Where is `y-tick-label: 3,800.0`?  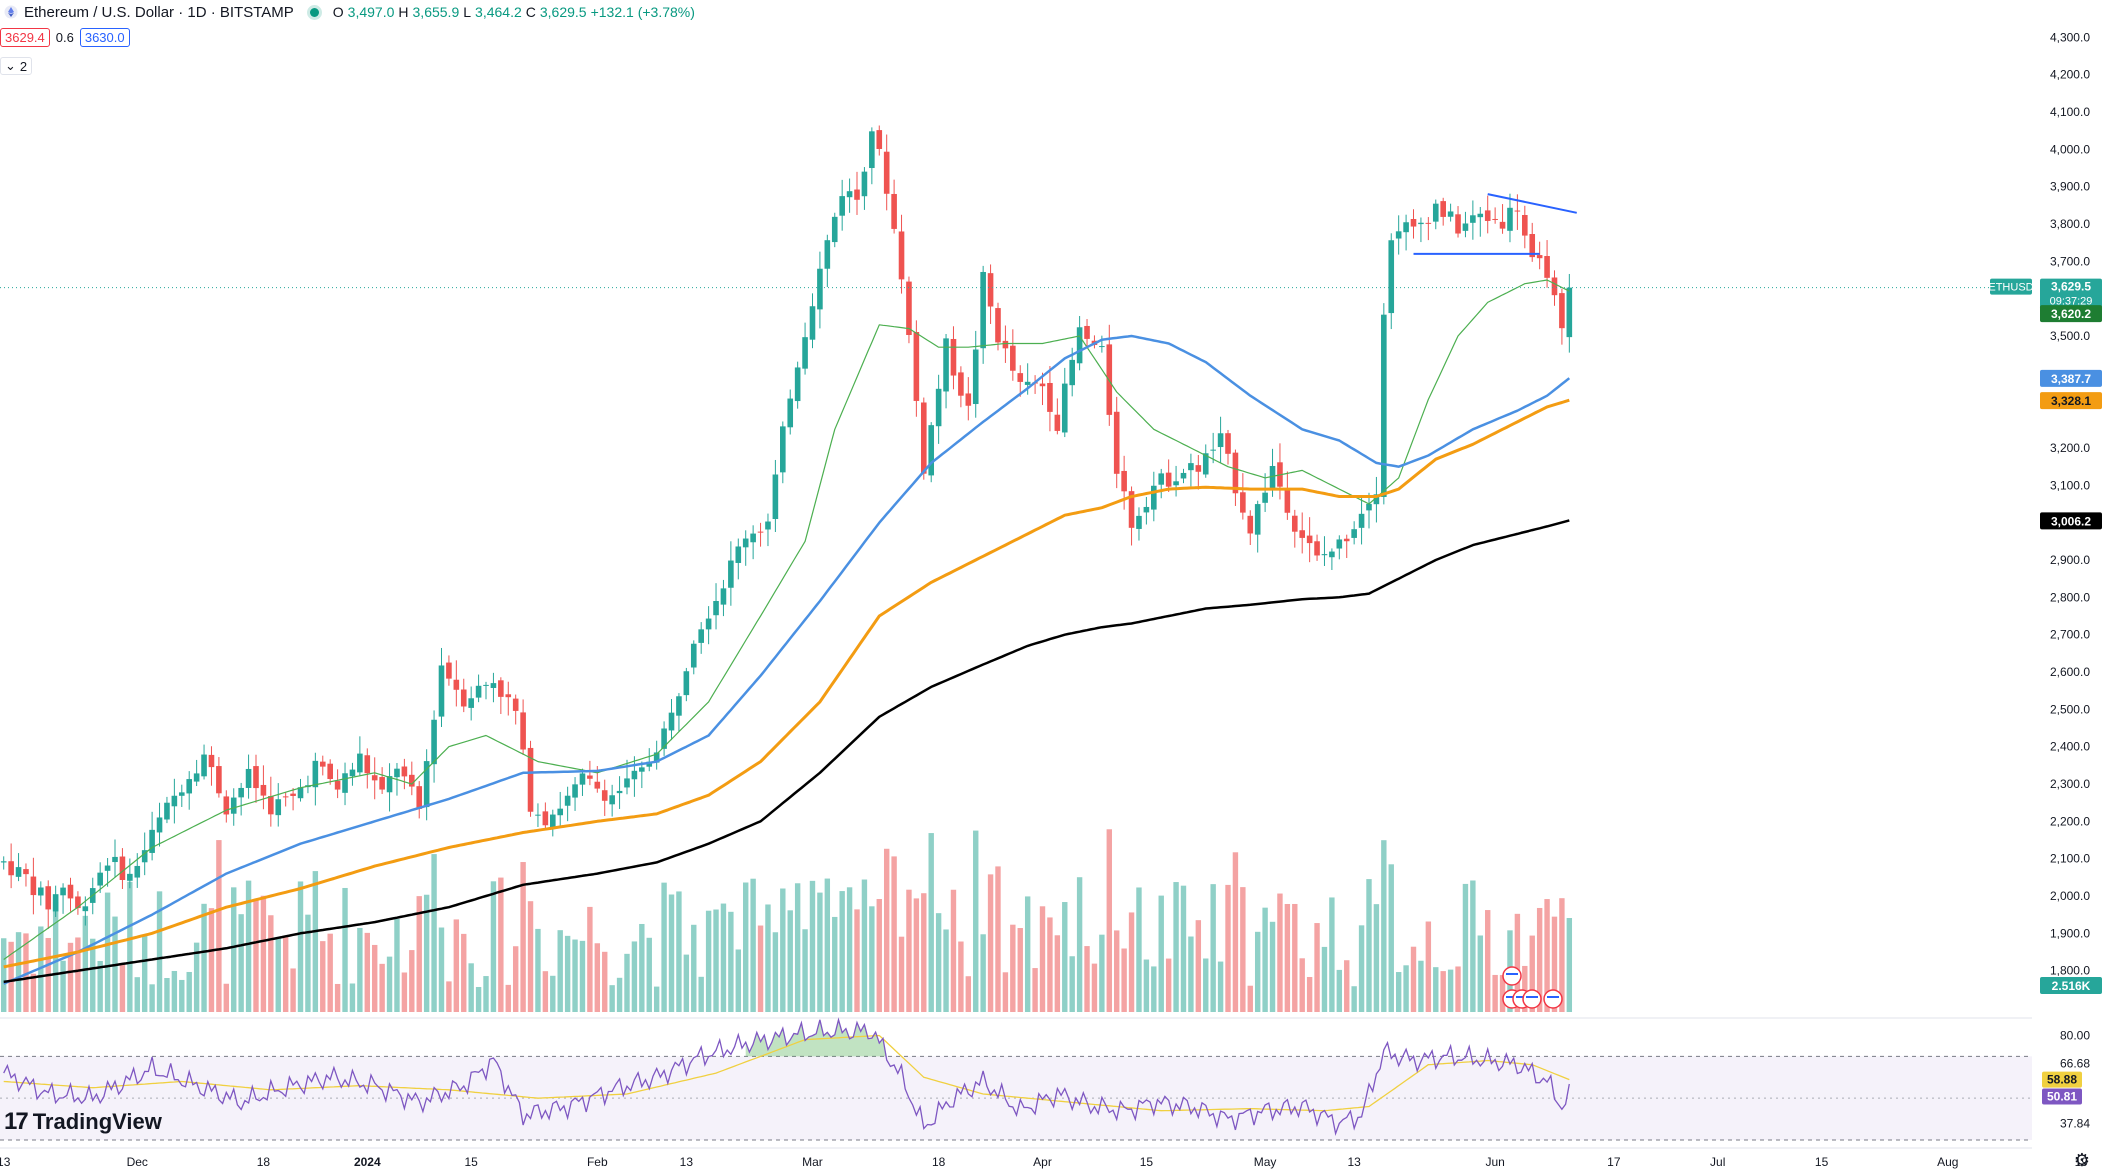
y-tick-label: 3,800.0 is located at coordinates (2070, 224).